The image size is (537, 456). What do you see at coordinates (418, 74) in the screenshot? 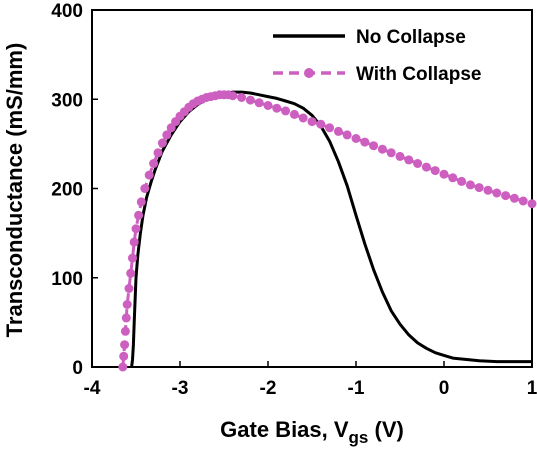
I see `legend-label-with-collapse: With Collapse` at bounding box center [418, 74].